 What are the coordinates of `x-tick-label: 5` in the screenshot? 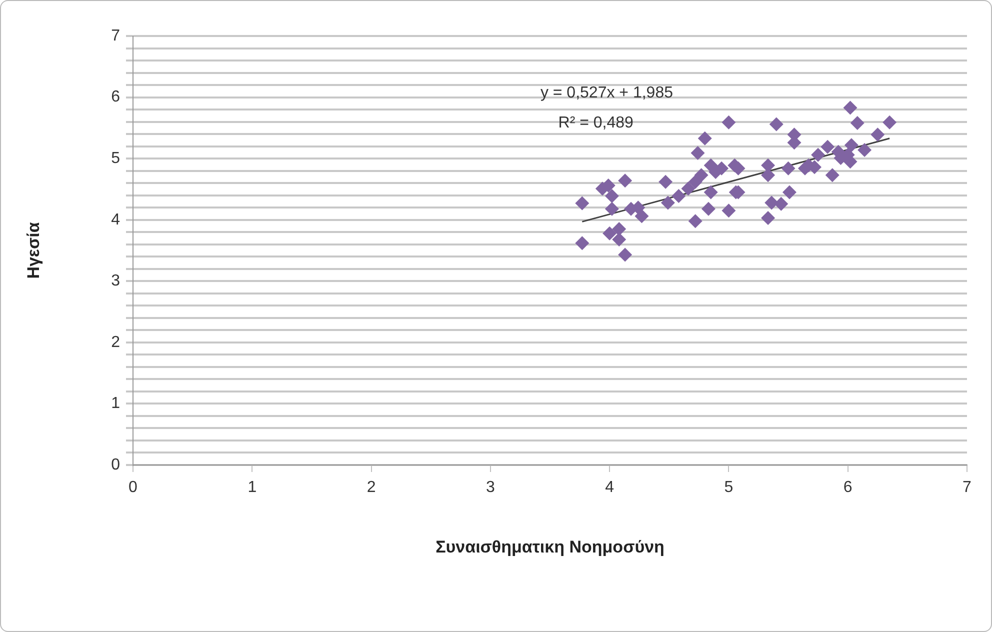 It's located at (729, 487).